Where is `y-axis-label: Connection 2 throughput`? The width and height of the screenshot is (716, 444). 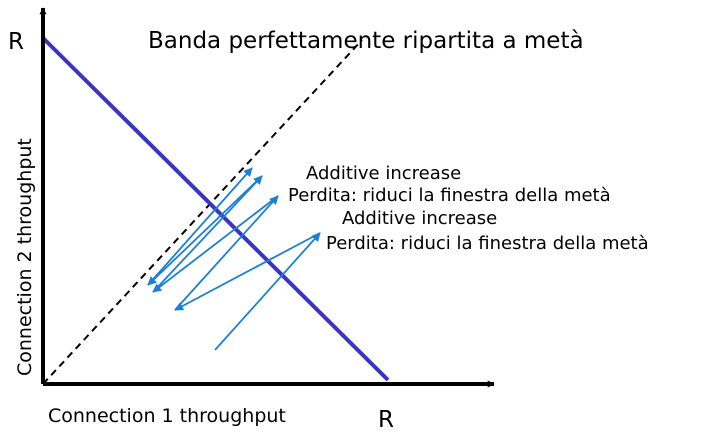 y-axis-label: Connection 2 throughput is located at coordinates (25, 257).